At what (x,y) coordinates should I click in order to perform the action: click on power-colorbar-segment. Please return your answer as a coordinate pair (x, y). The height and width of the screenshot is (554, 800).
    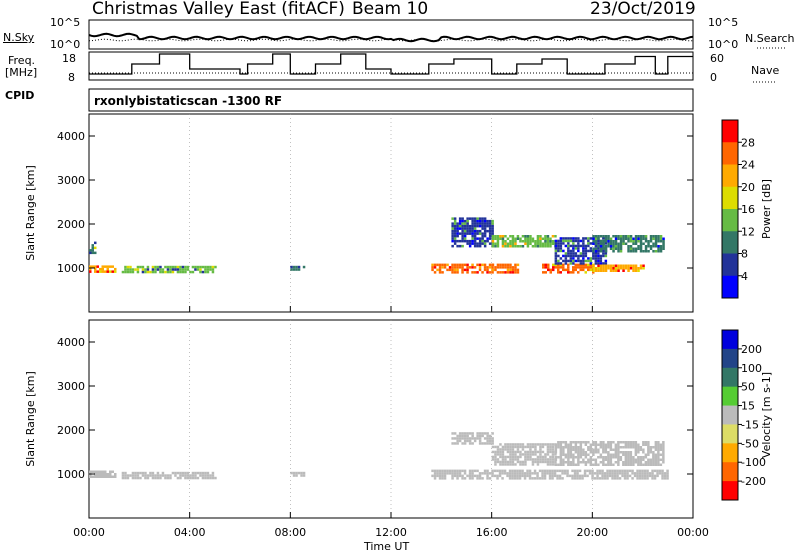
    Looking at the image, I should click on (730, 176).